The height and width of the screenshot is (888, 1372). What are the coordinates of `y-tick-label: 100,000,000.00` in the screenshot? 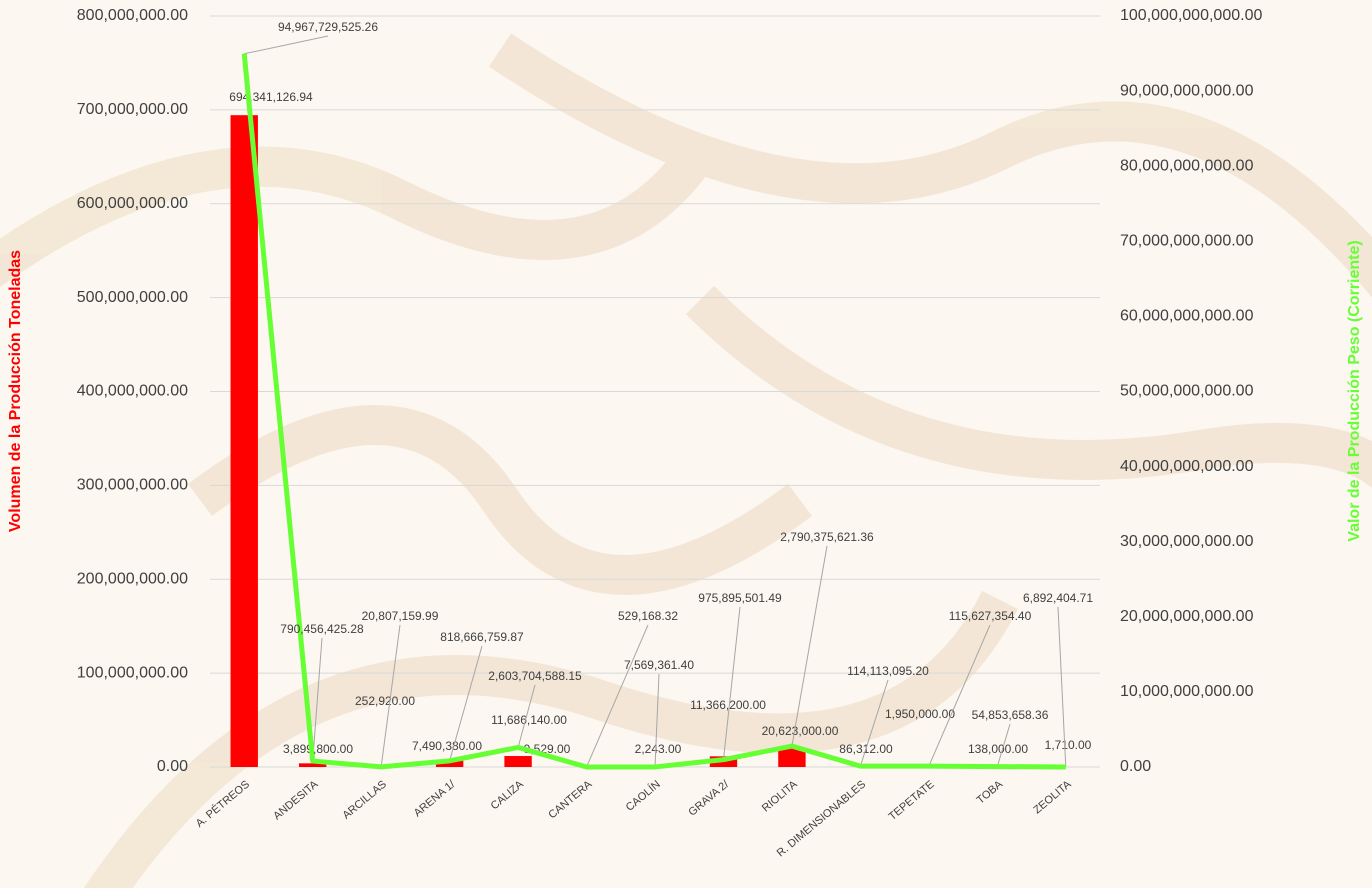 It's located at (132, 672).